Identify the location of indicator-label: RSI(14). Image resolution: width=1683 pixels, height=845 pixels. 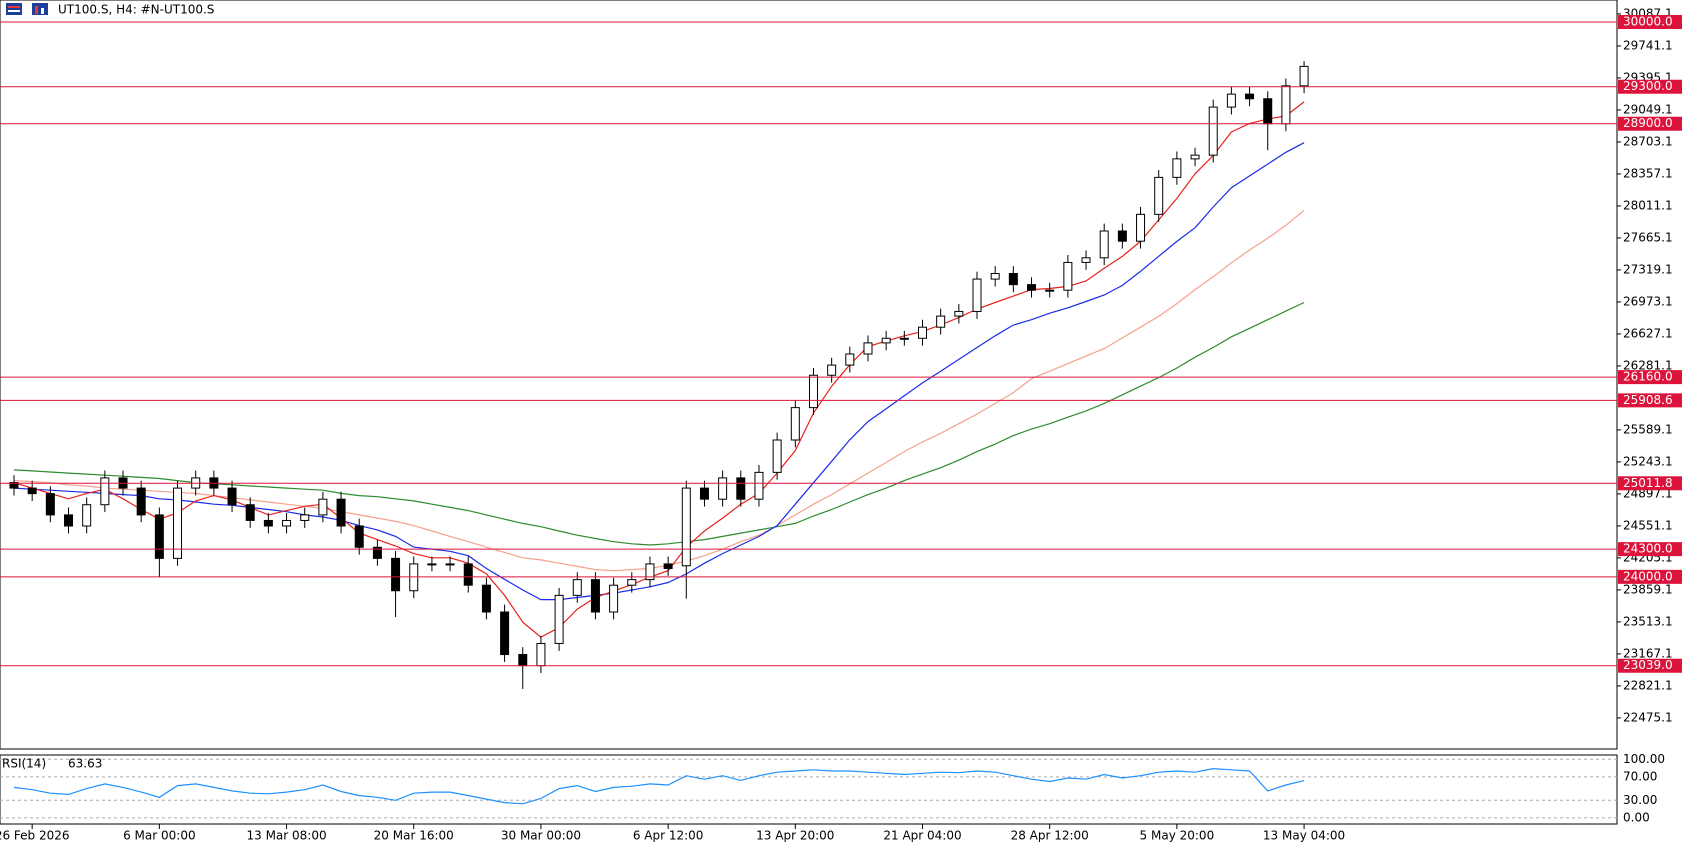
(24, 764).